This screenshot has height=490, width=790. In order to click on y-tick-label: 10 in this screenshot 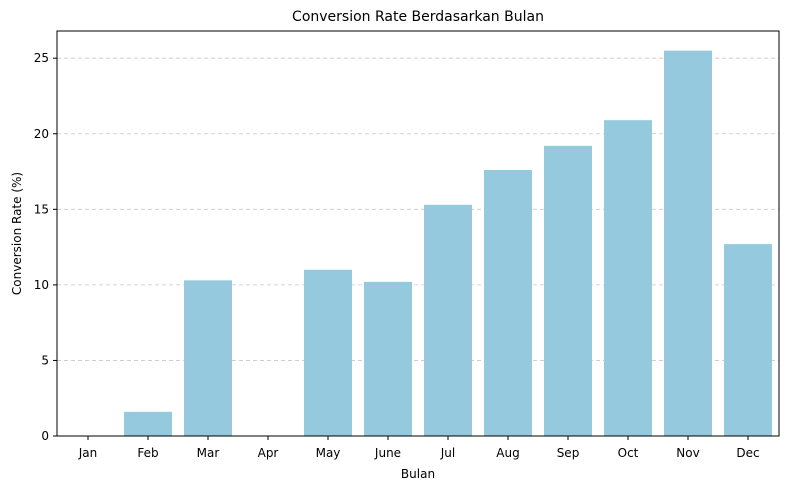, I will do `click(41, 285)`.